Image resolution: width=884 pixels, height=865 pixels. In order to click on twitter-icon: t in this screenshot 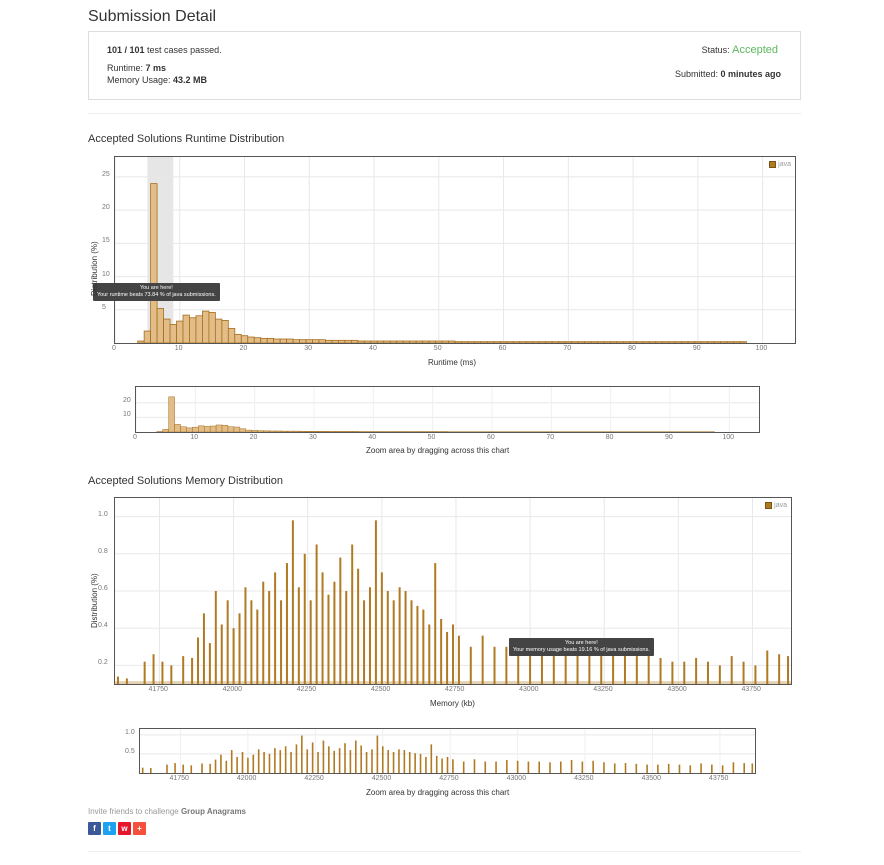, I will do `click(109, 828)`.